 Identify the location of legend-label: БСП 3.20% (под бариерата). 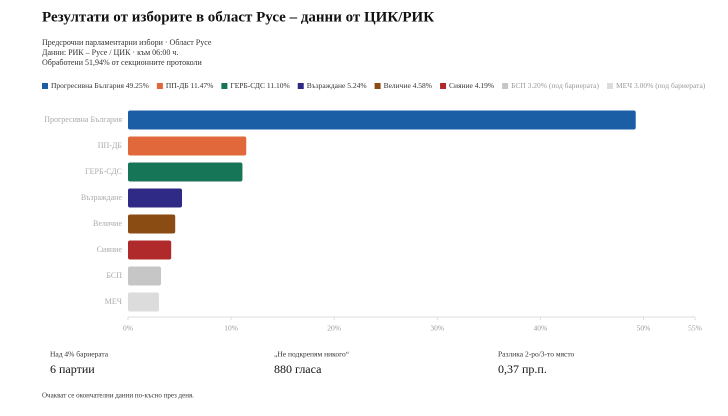
(555, 85).